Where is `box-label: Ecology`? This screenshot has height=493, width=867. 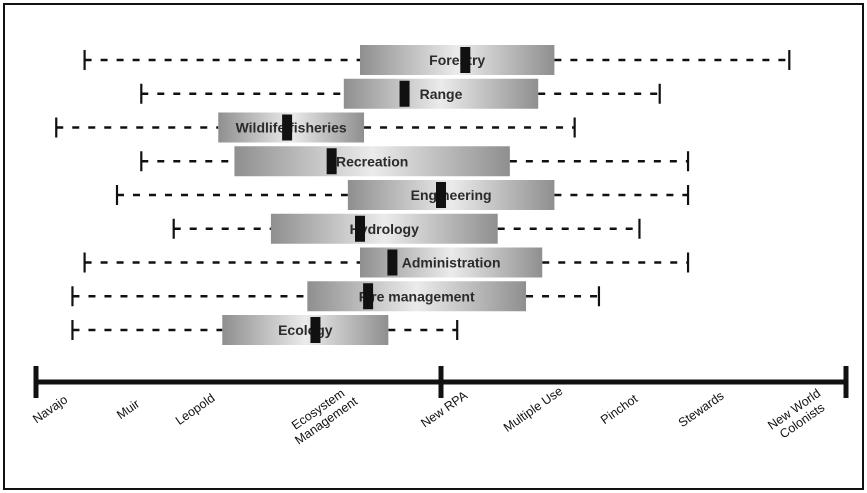 box-label: Ecology is located at coordinates (305, 330).